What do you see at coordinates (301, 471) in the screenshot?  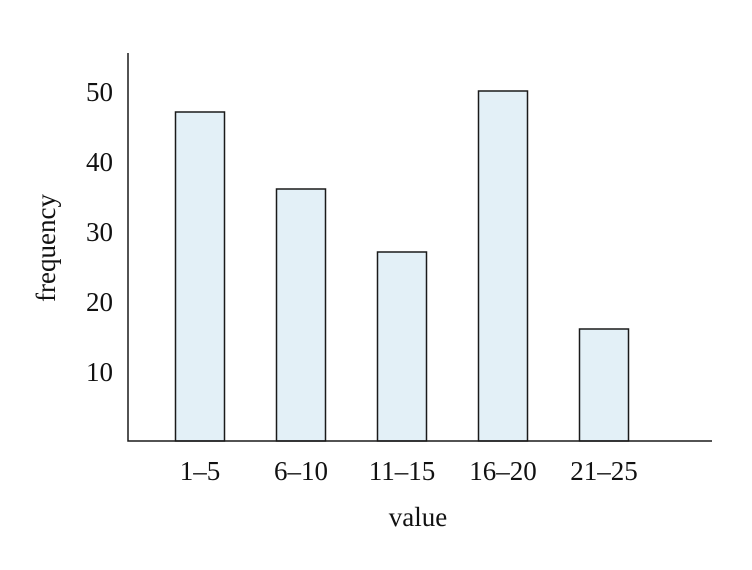 I see `x-tick-label: 6–10` at bounding box center [301, 471].